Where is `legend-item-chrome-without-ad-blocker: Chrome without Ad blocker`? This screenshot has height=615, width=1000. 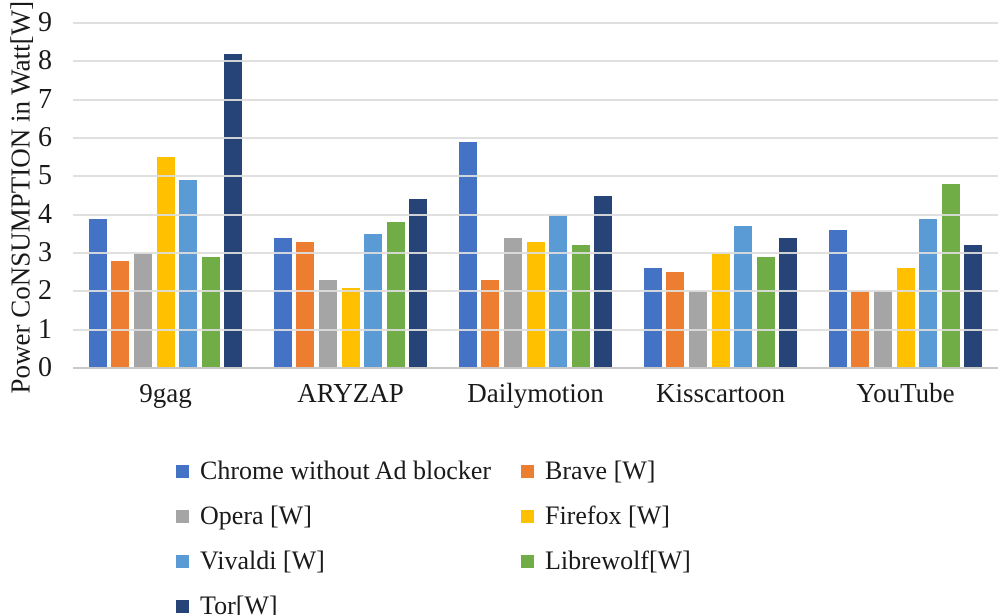
legend-item-chrome-without-ad-blocker: Chrome without Ad blocker is located at coordinates (334, 470).